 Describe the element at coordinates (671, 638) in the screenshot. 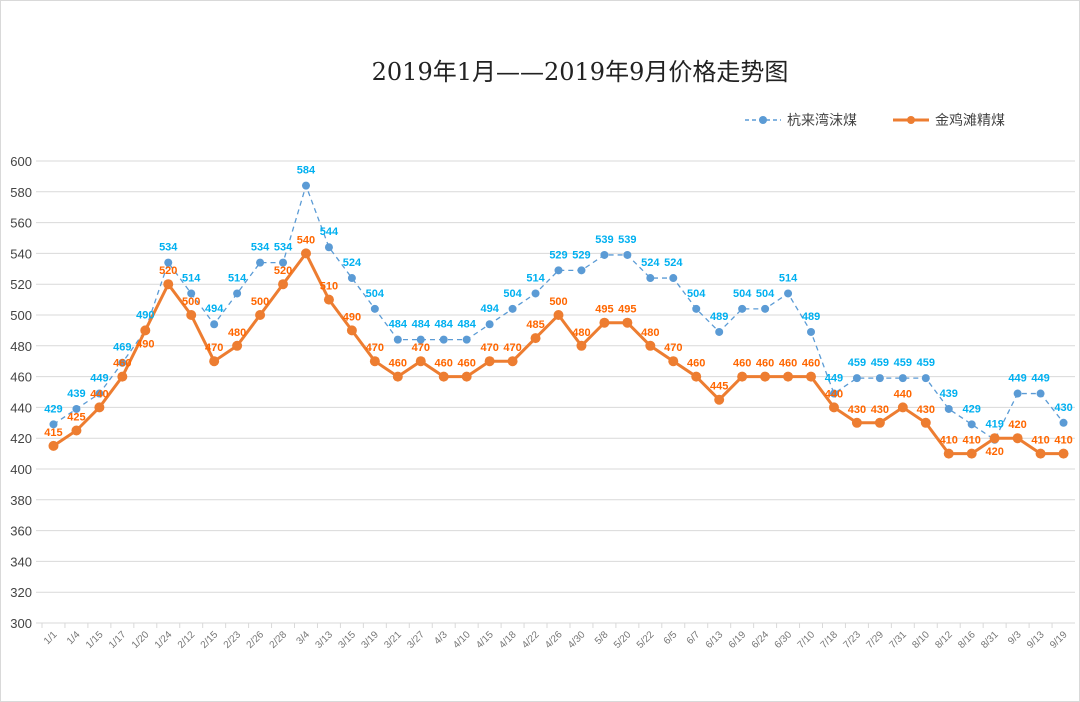

I see `x-tick-label: 6/5` at that location.